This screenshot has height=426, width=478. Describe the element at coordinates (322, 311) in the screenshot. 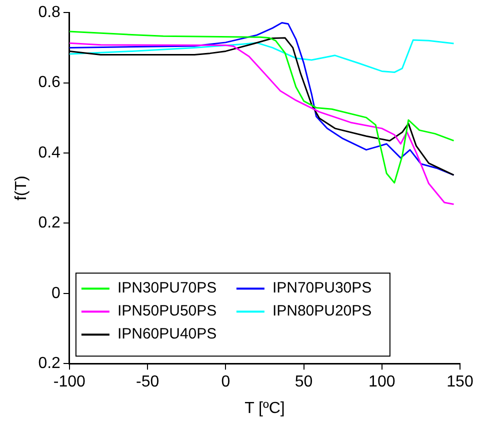

I see `legend-label: IPN80PU20PS` at that location.